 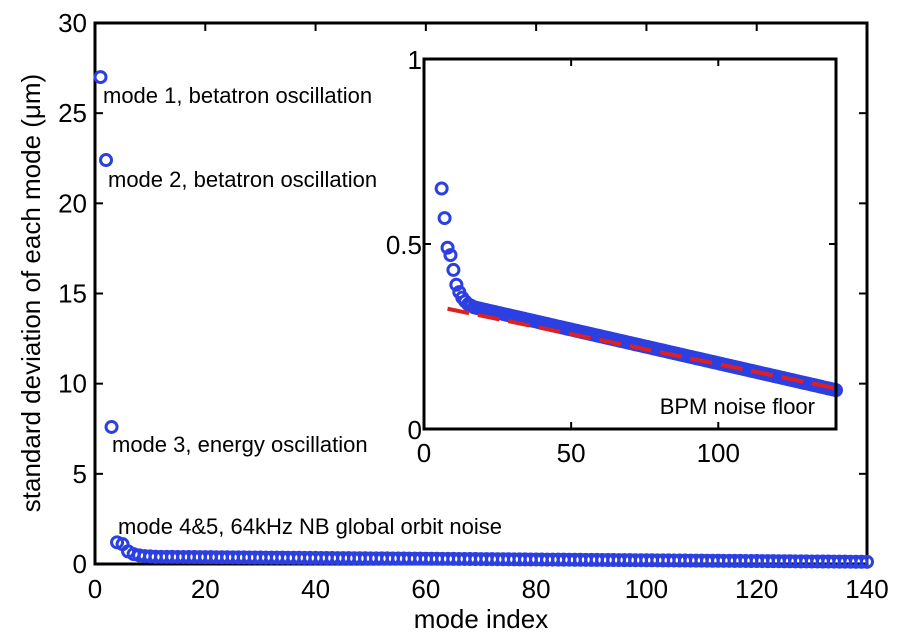 I want to click on main-y-tick-label: 20, so click(x=72, y=203).